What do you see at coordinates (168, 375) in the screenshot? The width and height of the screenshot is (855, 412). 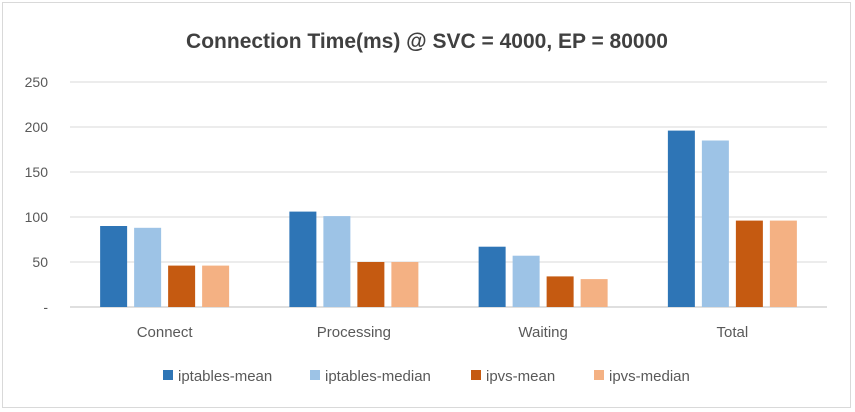 I see `legend-swatch-iptables-mean` at bounding box center [168, 375].